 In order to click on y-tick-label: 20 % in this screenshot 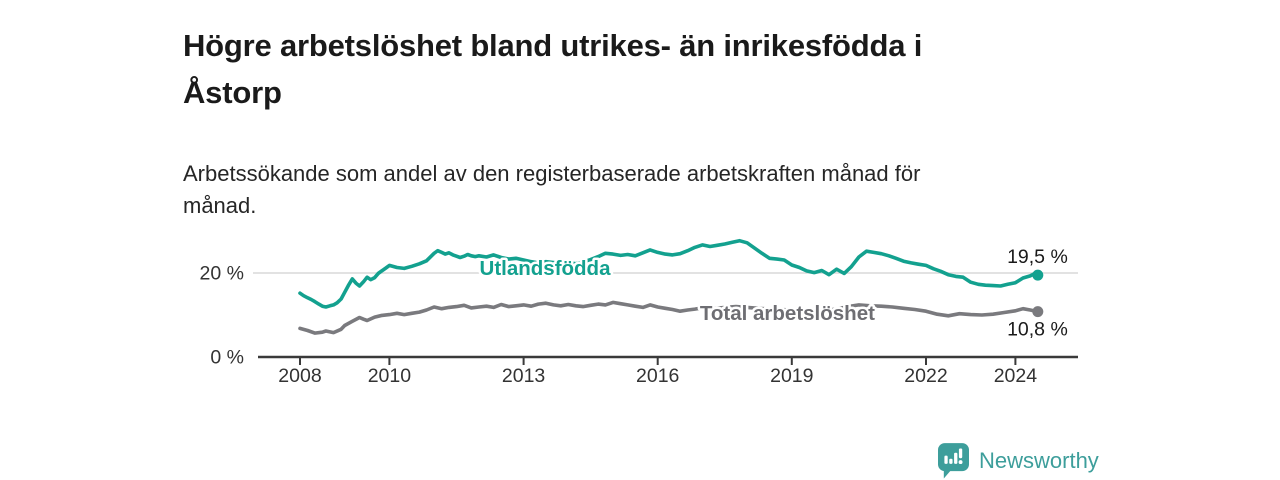, I will do `click(222, 274)`.